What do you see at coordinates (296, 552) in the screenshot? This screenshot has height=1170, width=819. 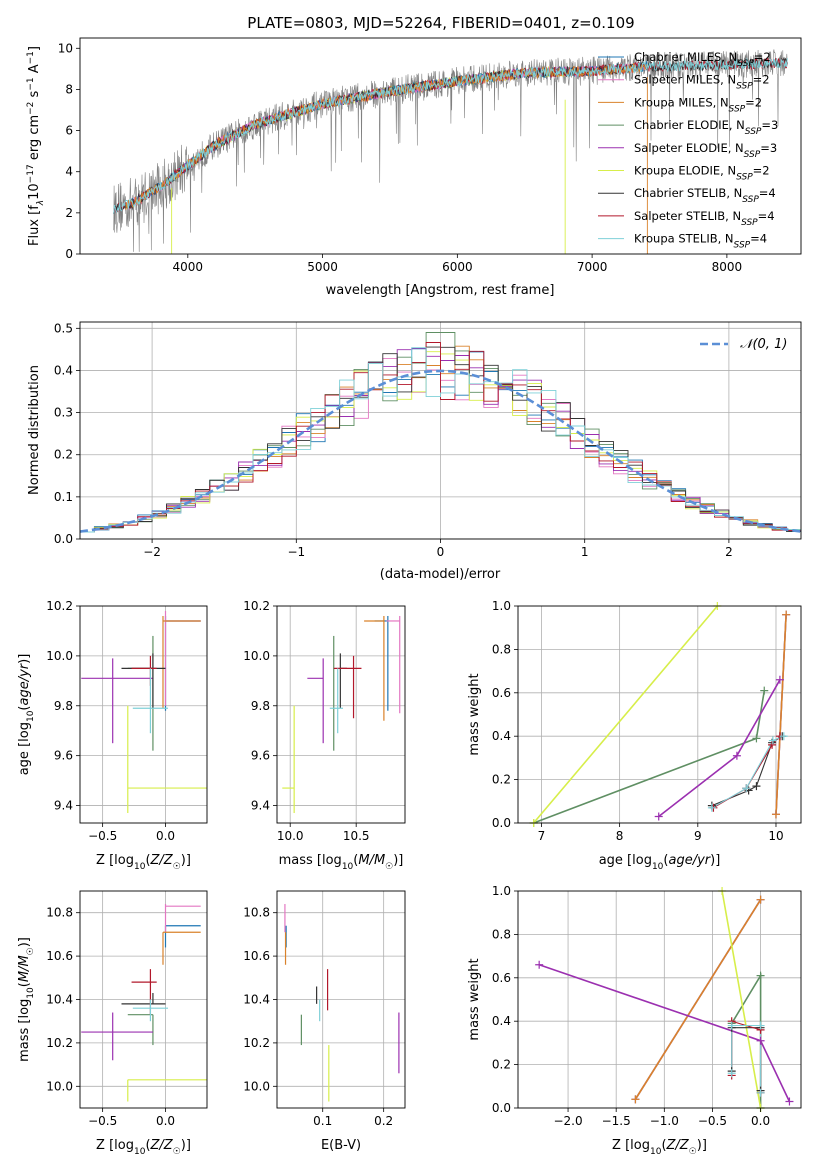 I see `x-tick-label: −1` at bounding box center [296, 552].